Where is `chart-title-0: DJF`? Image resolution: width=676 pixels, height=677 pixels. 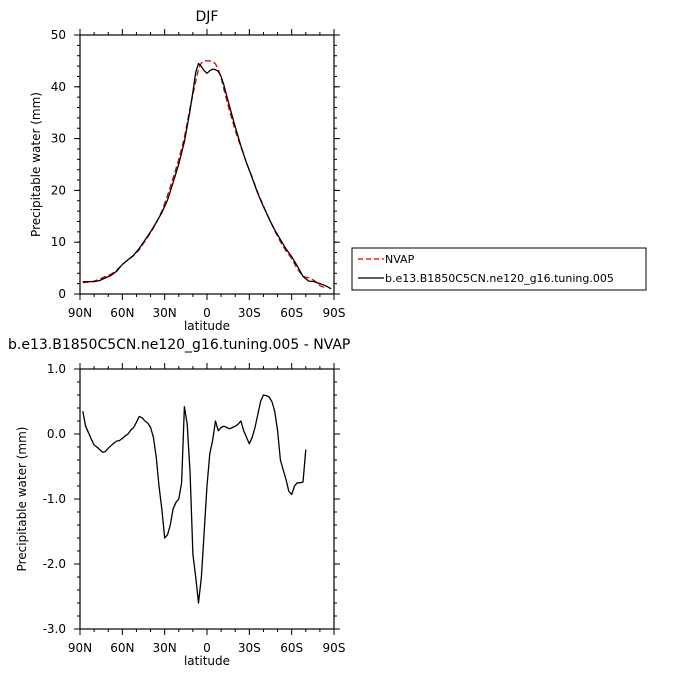 chart-title-0: DJF is located at coordinates (207, 17).